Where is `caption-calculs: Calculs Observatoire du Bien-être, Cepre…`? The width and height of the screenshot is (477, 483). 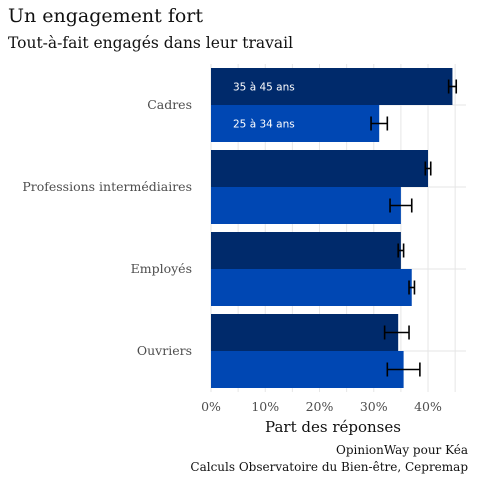
caption-calculs: Calculs Observatoire du Bien-être, Cepre… is located at coordinates (329, 467).